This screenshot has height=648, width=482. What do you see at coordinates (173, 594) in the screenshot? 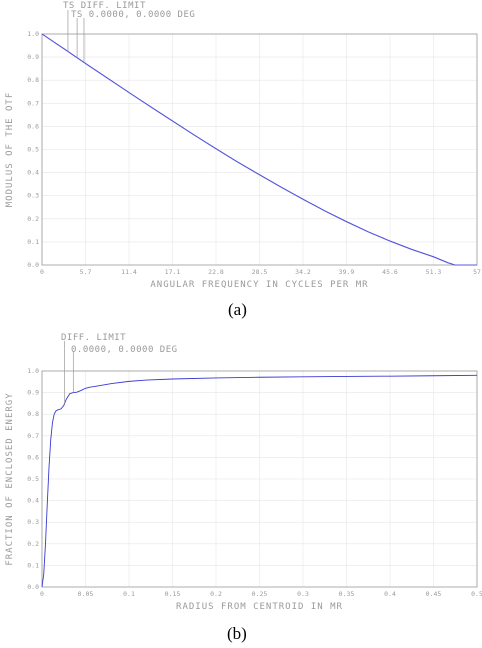
I see `x-tick-label: 0.15` at bounding box center [173, 594].